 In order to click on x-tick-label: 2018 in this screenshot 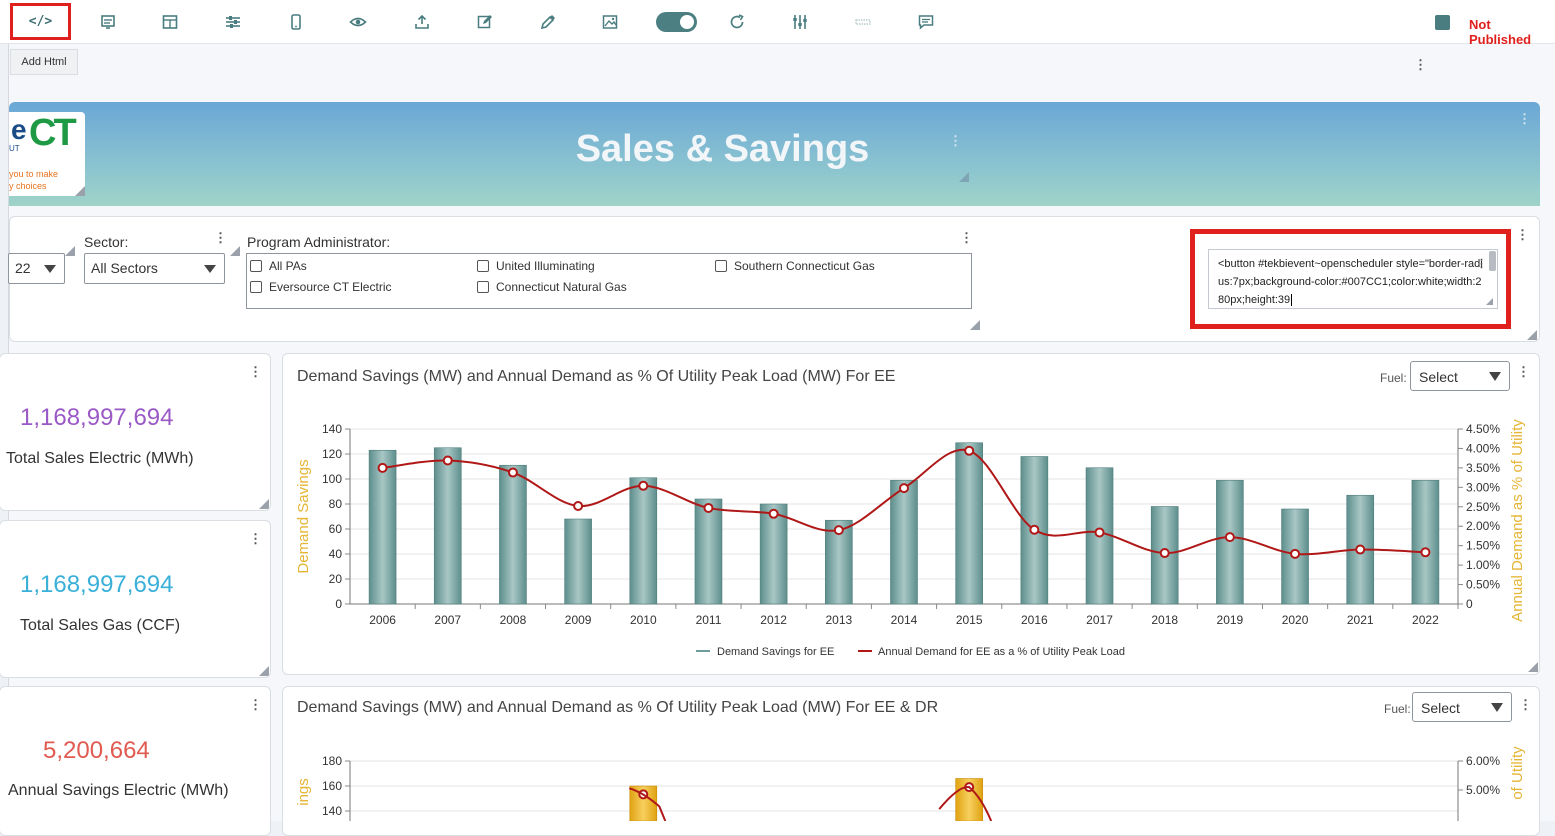, I will do `click(1164, 620)`.